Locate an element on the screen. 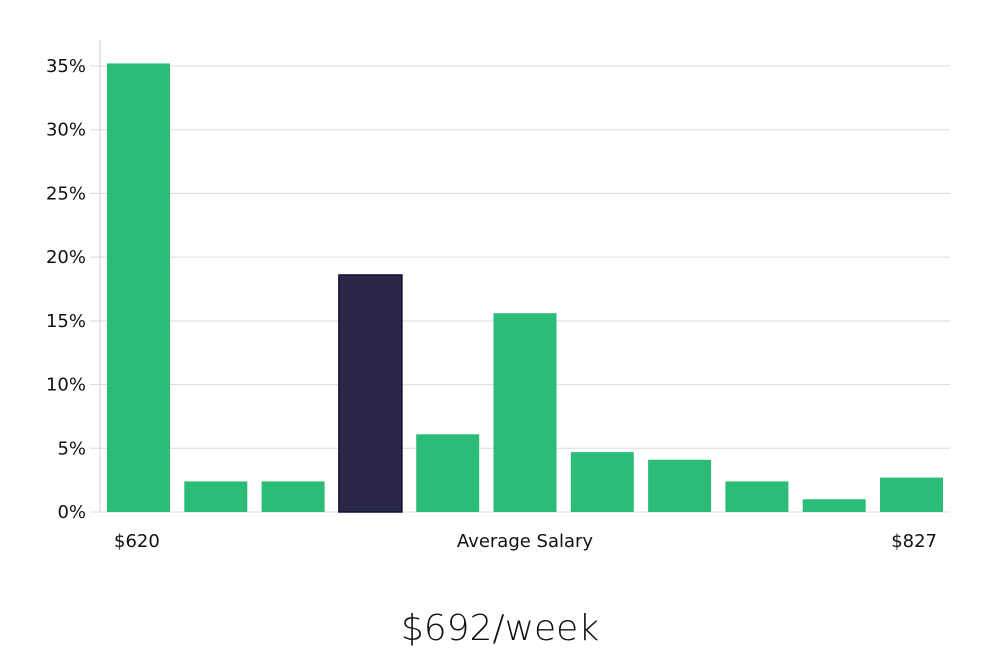 This screenshot has height=660, width=1000. y-tick-label: 10% is located at coordinates (66, 385).